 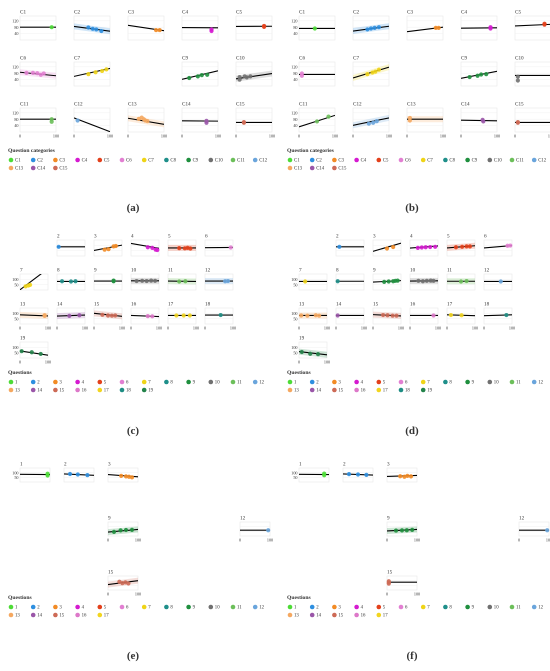 I want to click on subplot-title: C5, so click(x=239, y=13).